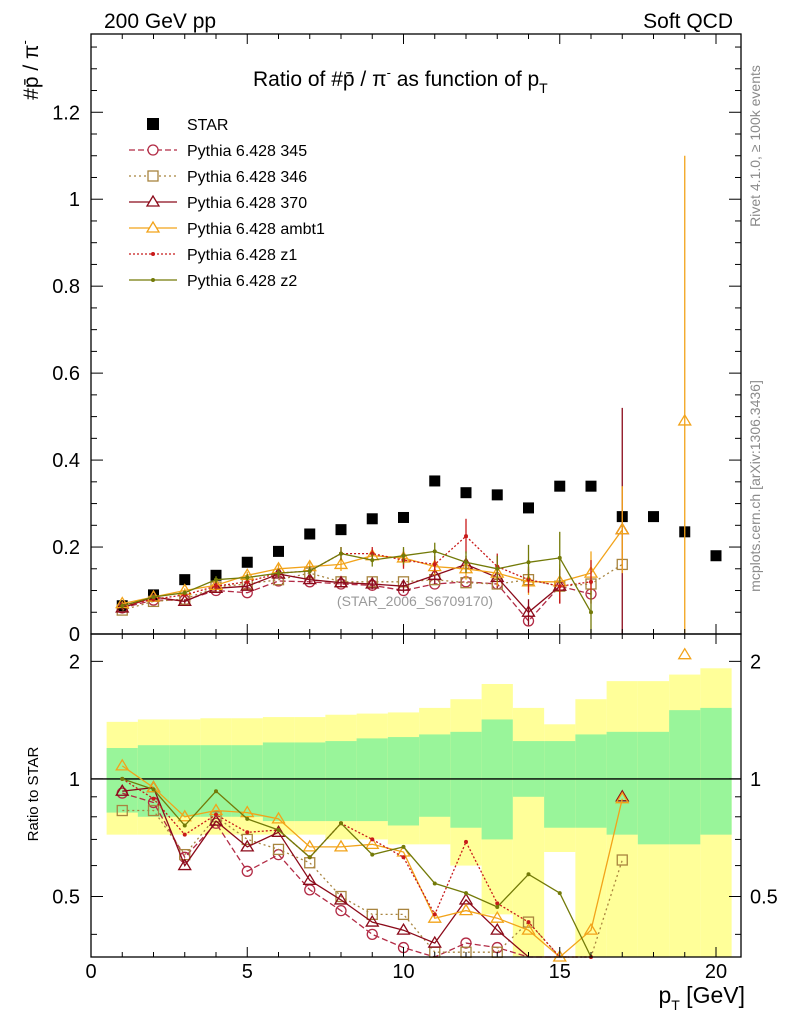 Image resolution: width=786 pixels, height=1024 pixels. Describe the element at coordinates (372, 934) in the screenshot. I see `ratio-pythia-6-428-345-point` at that location.